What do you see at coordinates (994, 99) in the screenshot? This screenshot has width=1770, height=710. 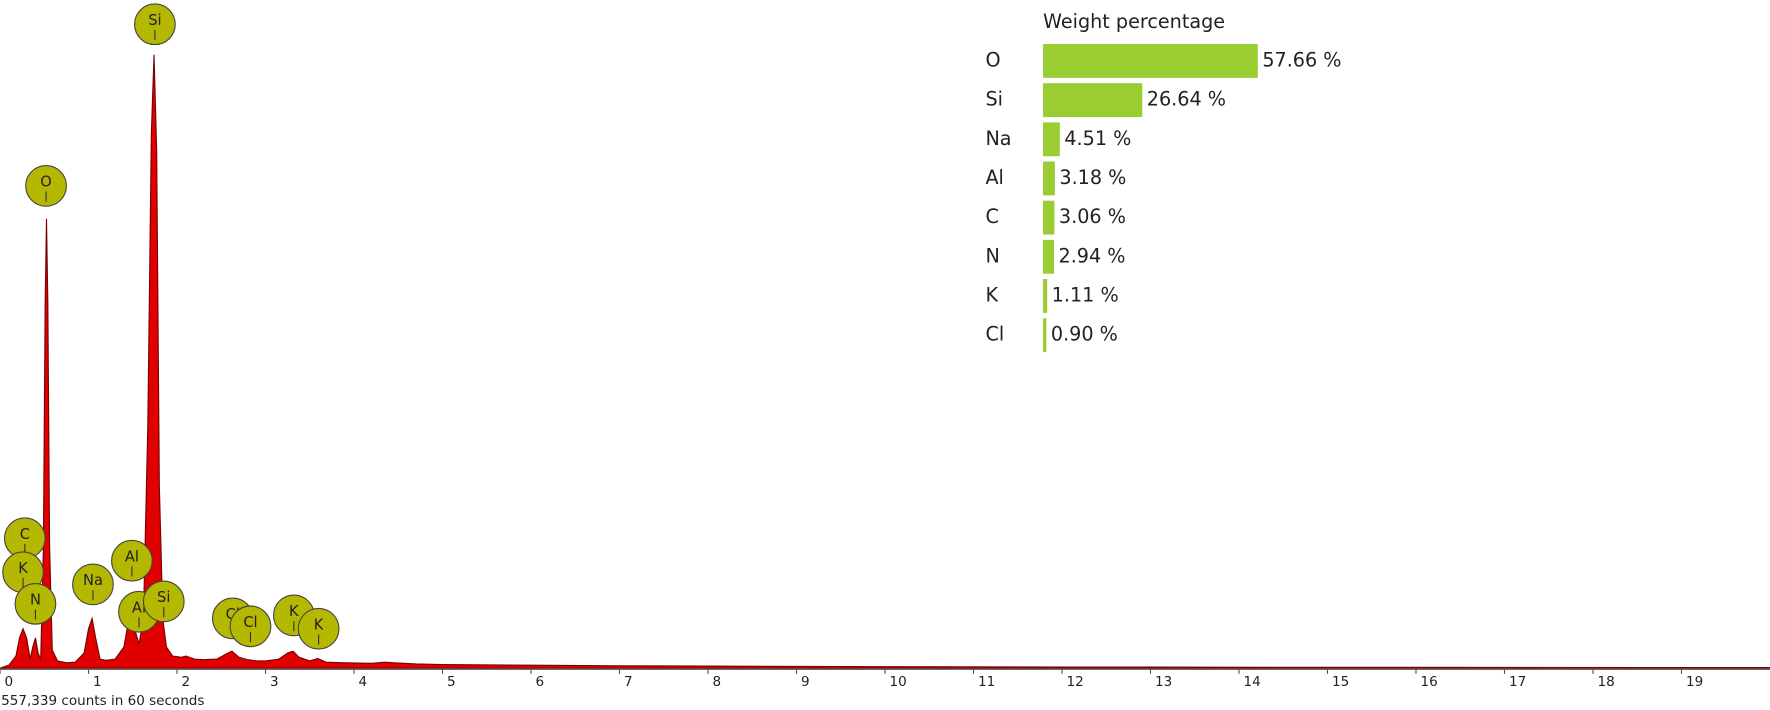 I see `bar-category: Si` at bounding box center [994, 99].